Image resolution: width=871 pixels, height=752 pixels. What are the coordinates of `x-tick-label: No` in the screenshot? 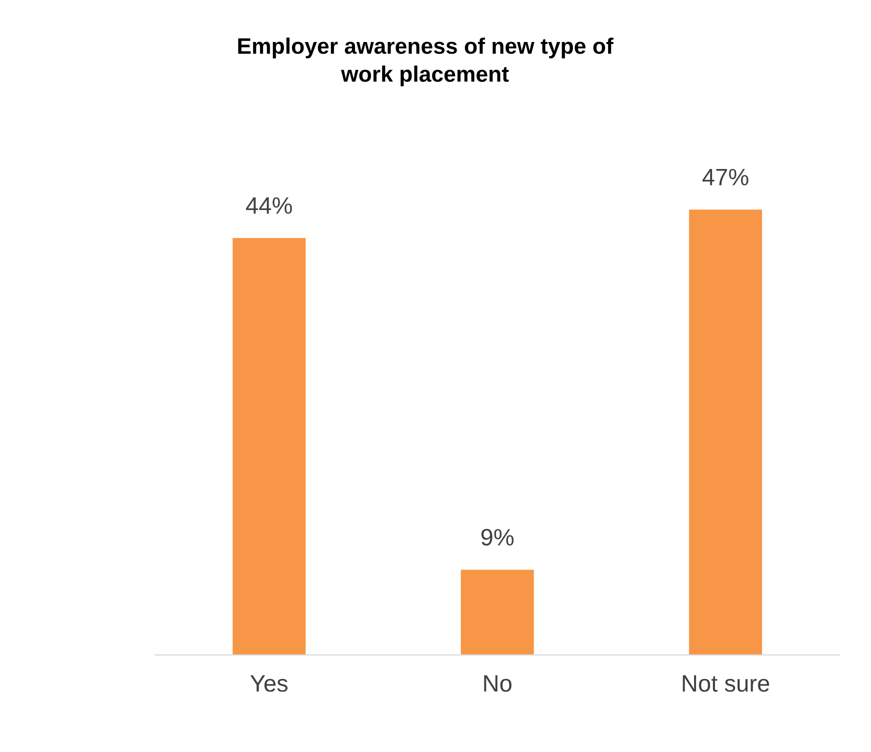 It's located at (498, 683).